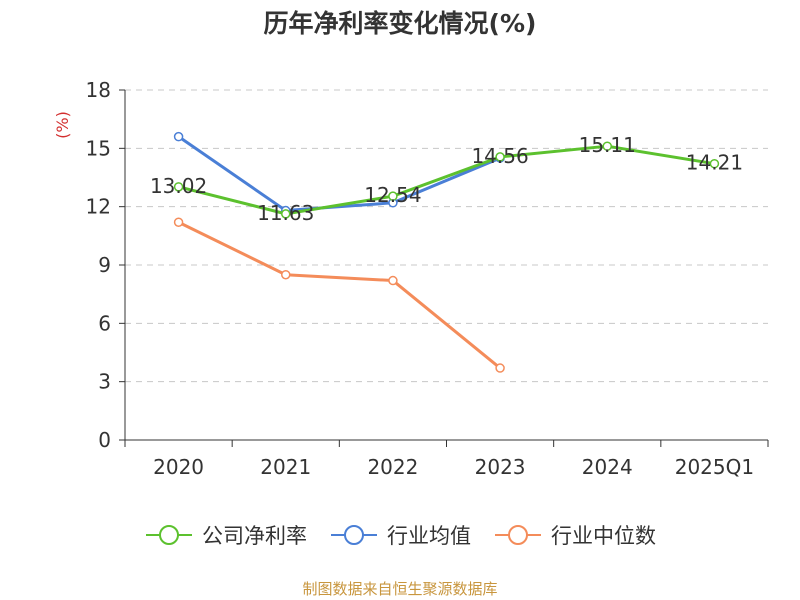  I want to click on legend: 公司净利率 行业均值 行业中位数, so click(400, 535).